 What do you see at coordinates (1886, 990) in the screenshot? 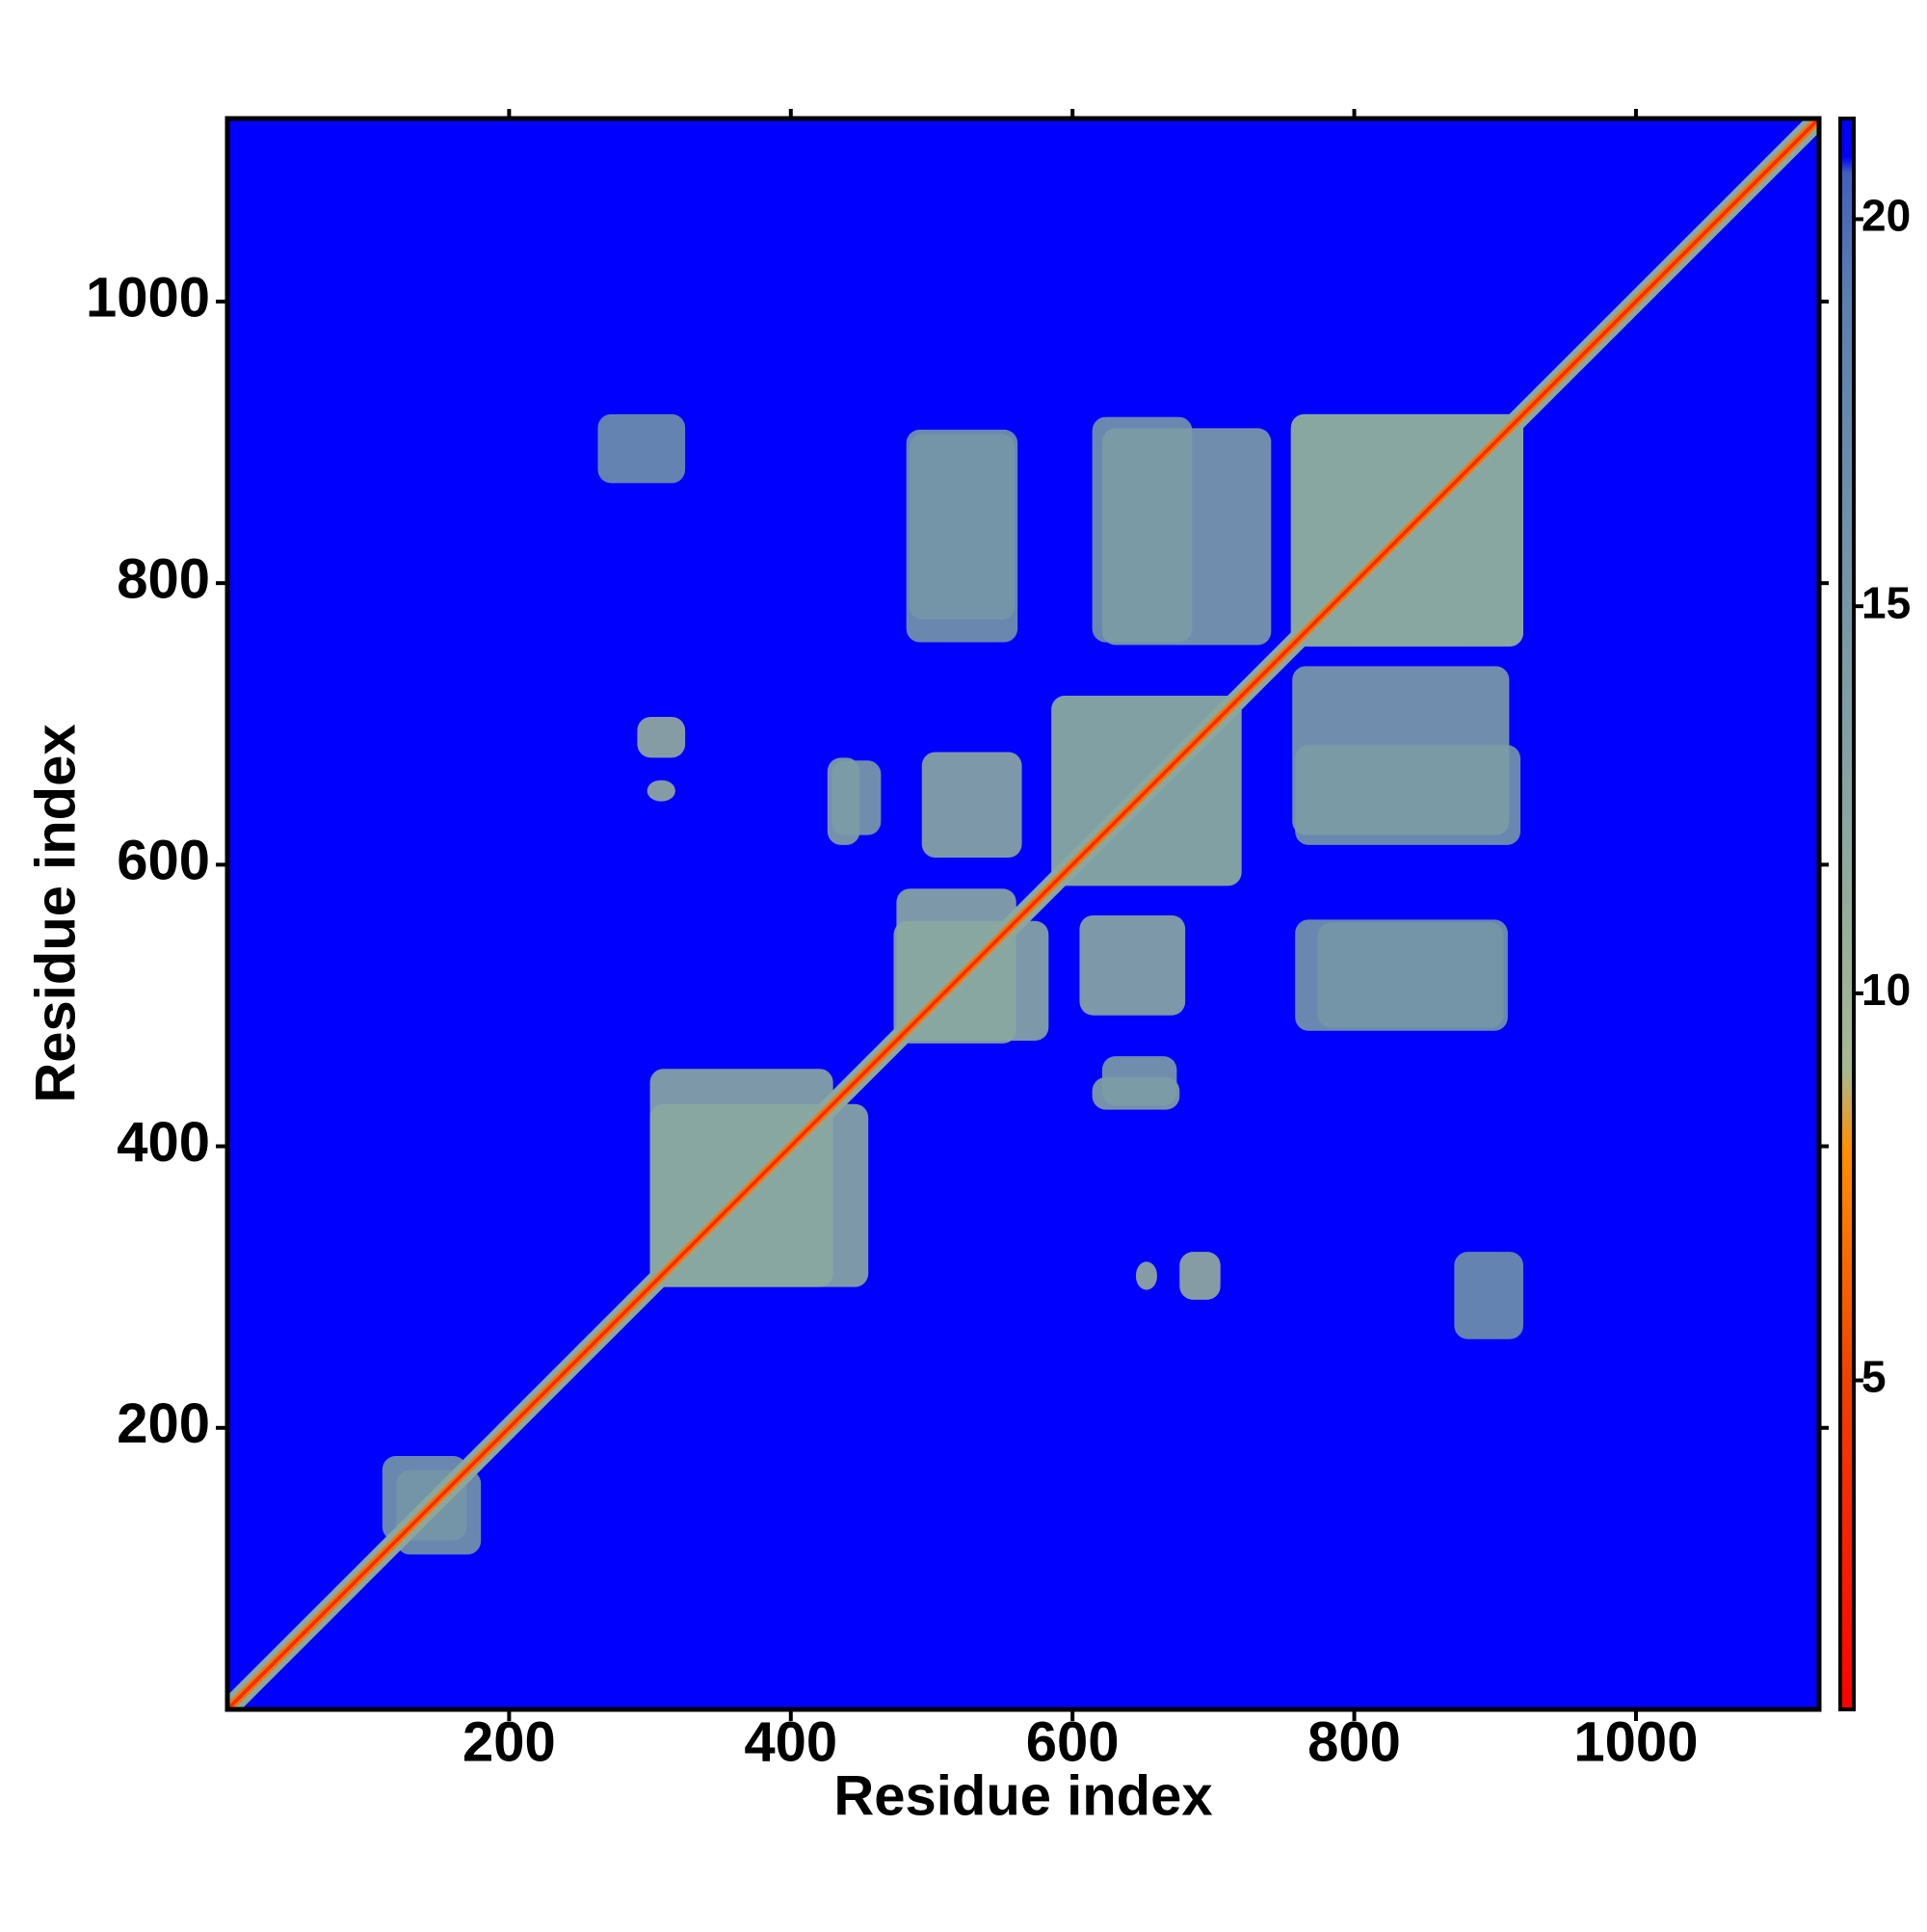
I see `colorbar-tick-label: 10` at bounding box center [1886, 990].